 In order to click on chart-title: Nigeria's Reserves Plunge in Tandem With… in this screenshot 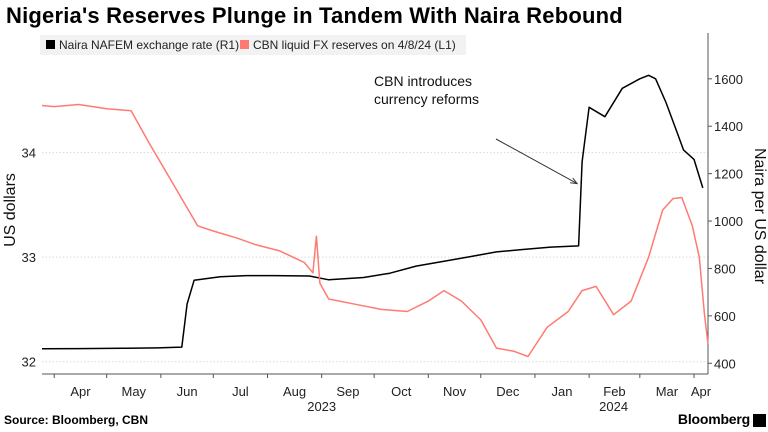, I will do `click(314, 15)`.